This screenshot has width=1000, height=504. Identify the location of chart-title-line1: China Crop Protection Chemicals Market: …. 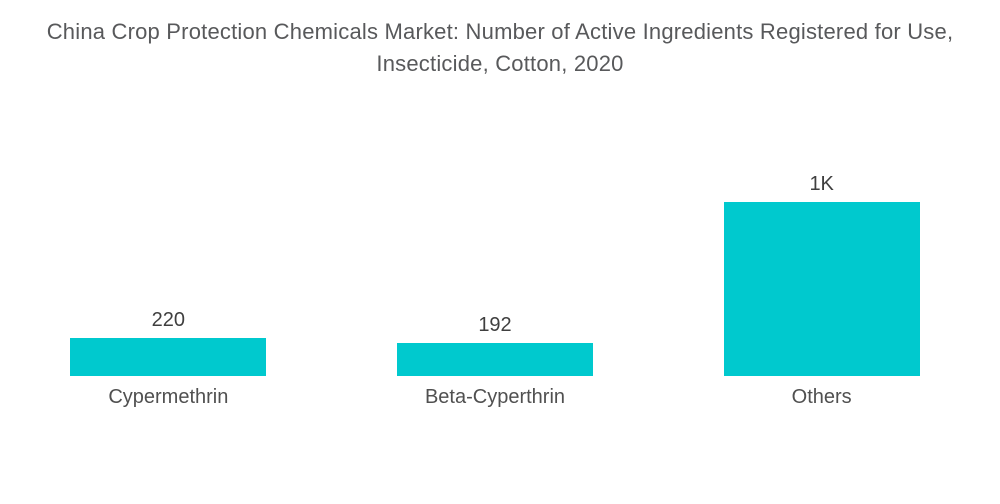
(500, 31).